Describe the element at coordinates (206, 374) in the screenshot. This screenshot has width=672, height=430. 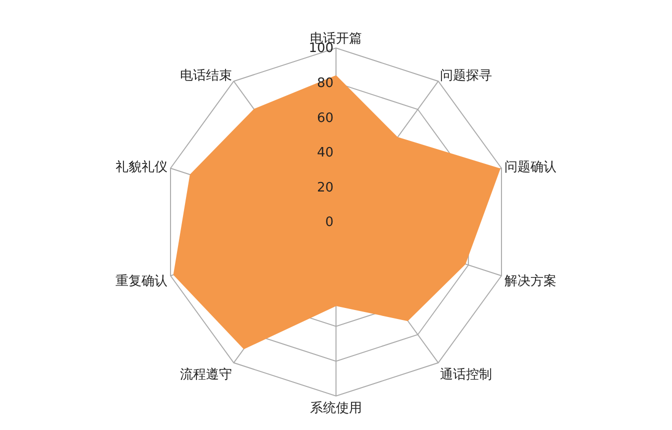
I see `spoke-label: 流程遵守` at that location.